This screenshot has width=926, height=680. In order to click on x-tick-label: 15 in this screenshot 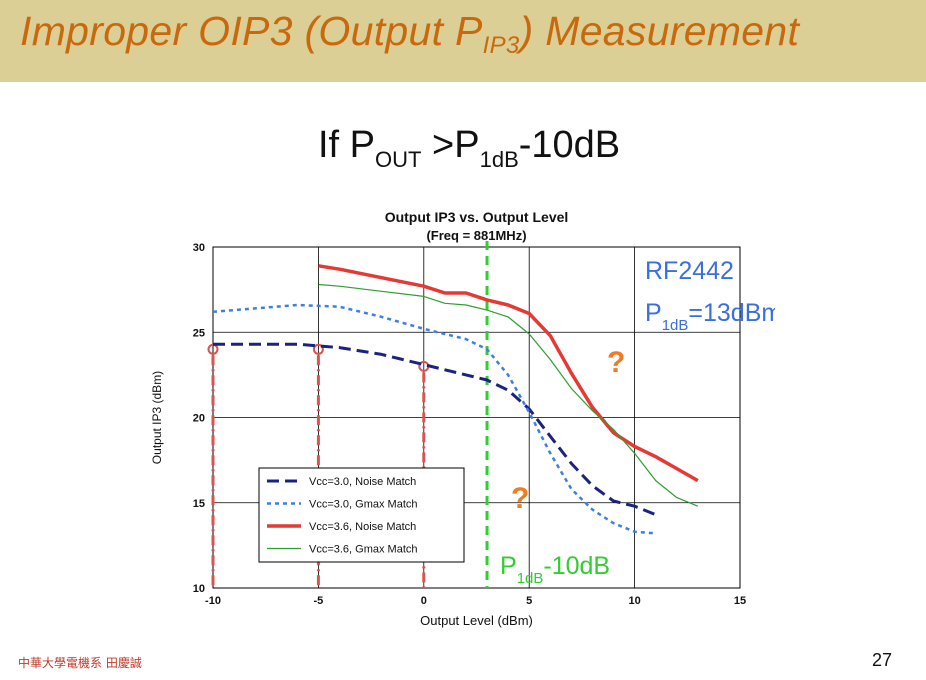, I will do `click(740, 601)`.